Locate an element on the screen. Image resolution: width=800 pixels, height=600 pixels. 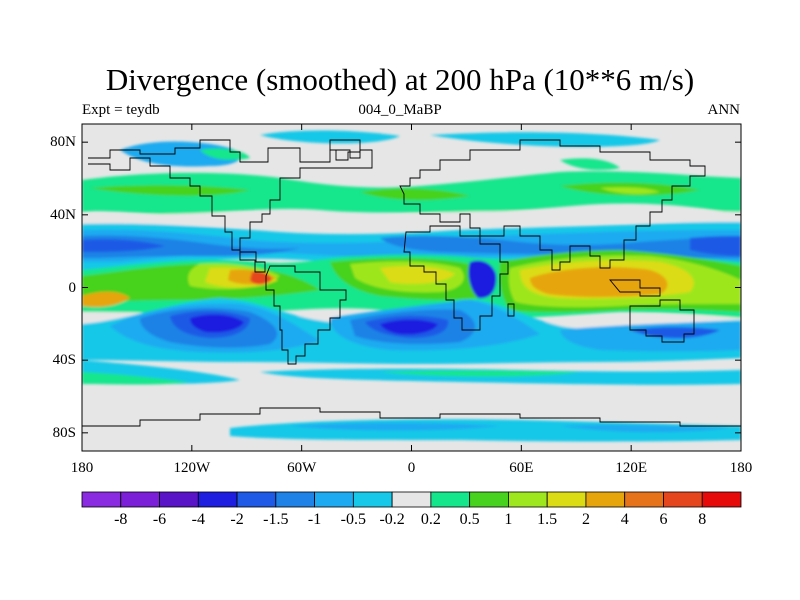
colorbar-label: 8 is located at coordinates (702, 519).